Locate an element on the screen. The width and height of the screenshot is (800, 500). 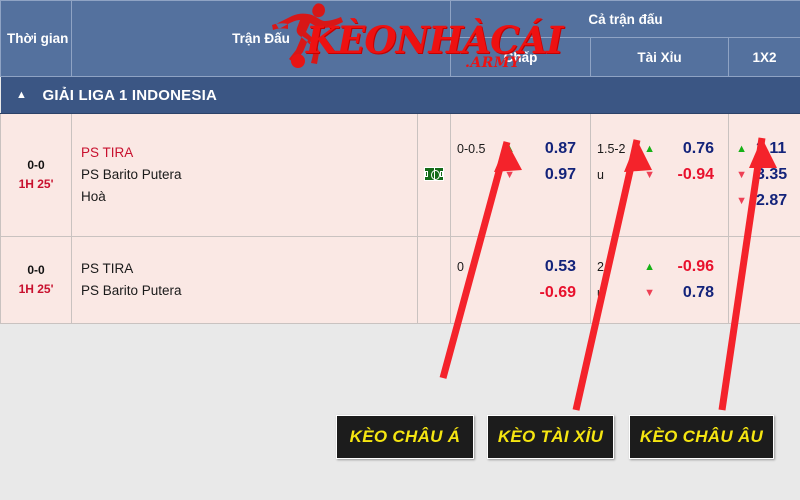
header-handicap: Chấp is located at coordinates (521, 57).